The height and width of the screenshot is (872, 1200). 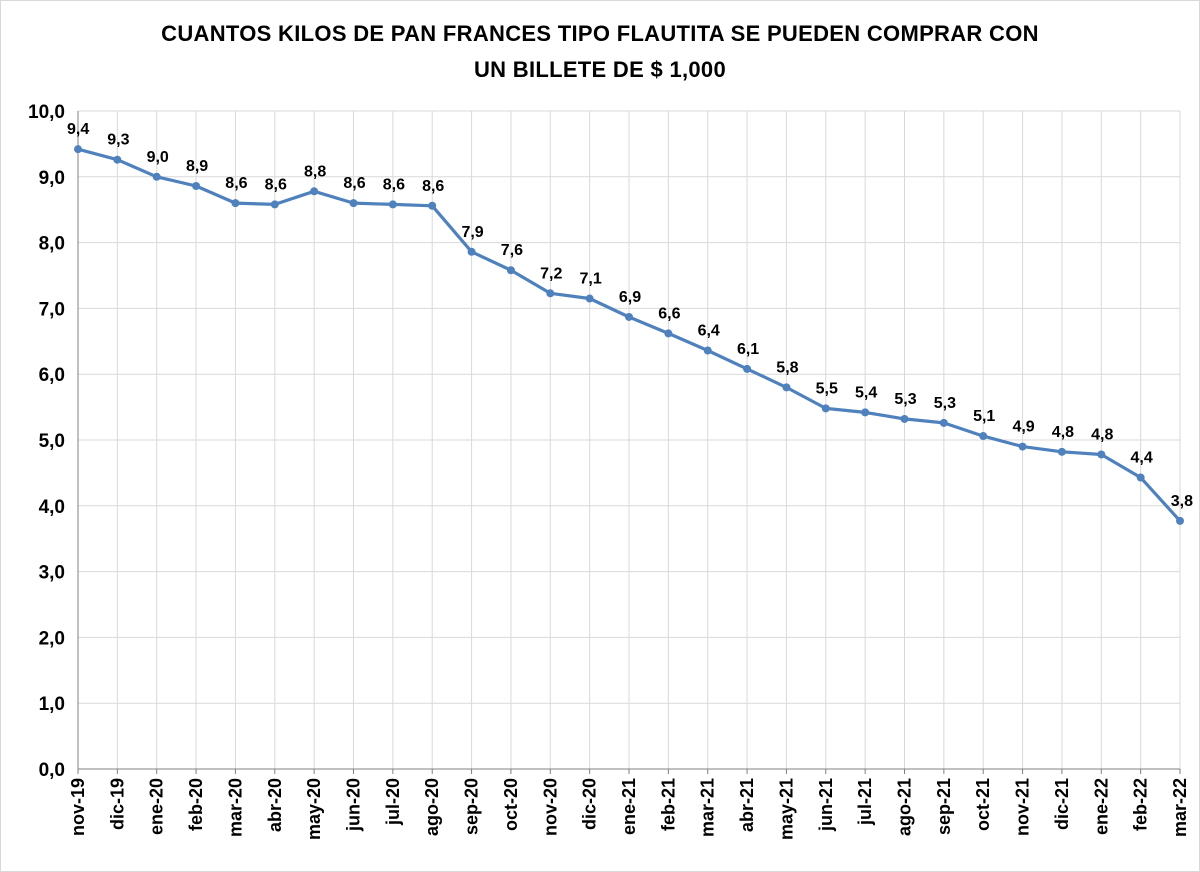 What do you see at coordinates (669, 313) in the screenshot?
I see `data-label: 6,6` at bounding box center [669, 313].